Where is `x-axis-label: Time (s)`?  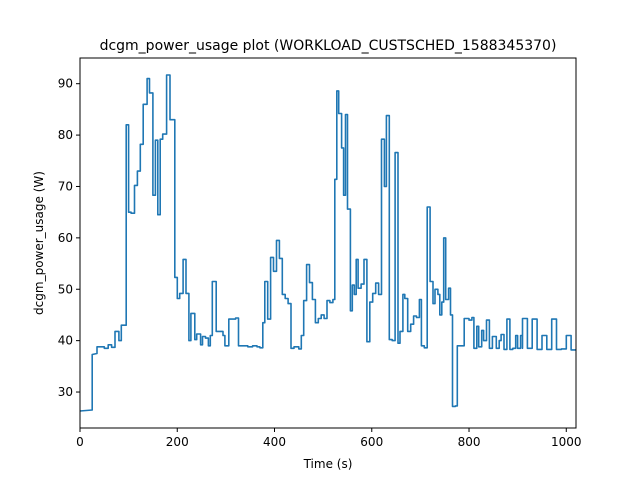 x-axis-label: Time (s) is located at coordinates (328, 464).